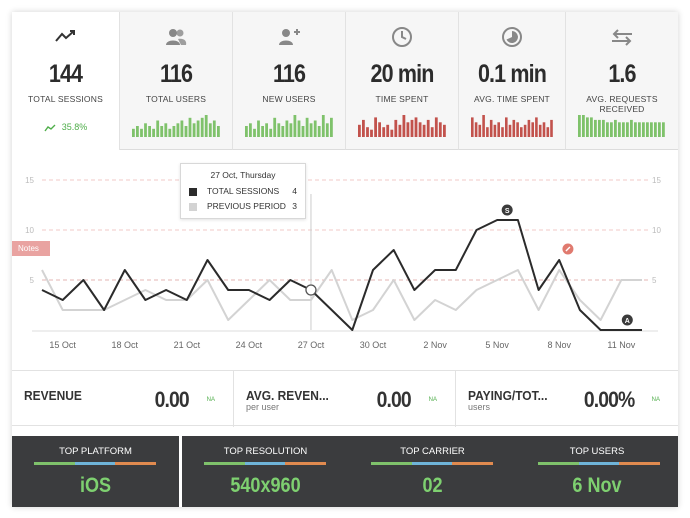 The image size is (690, 518). What do you see at coordinates (31, 248) in the screenshot?
I see `notes-flag: Notes` at bounding box center [31, 248].